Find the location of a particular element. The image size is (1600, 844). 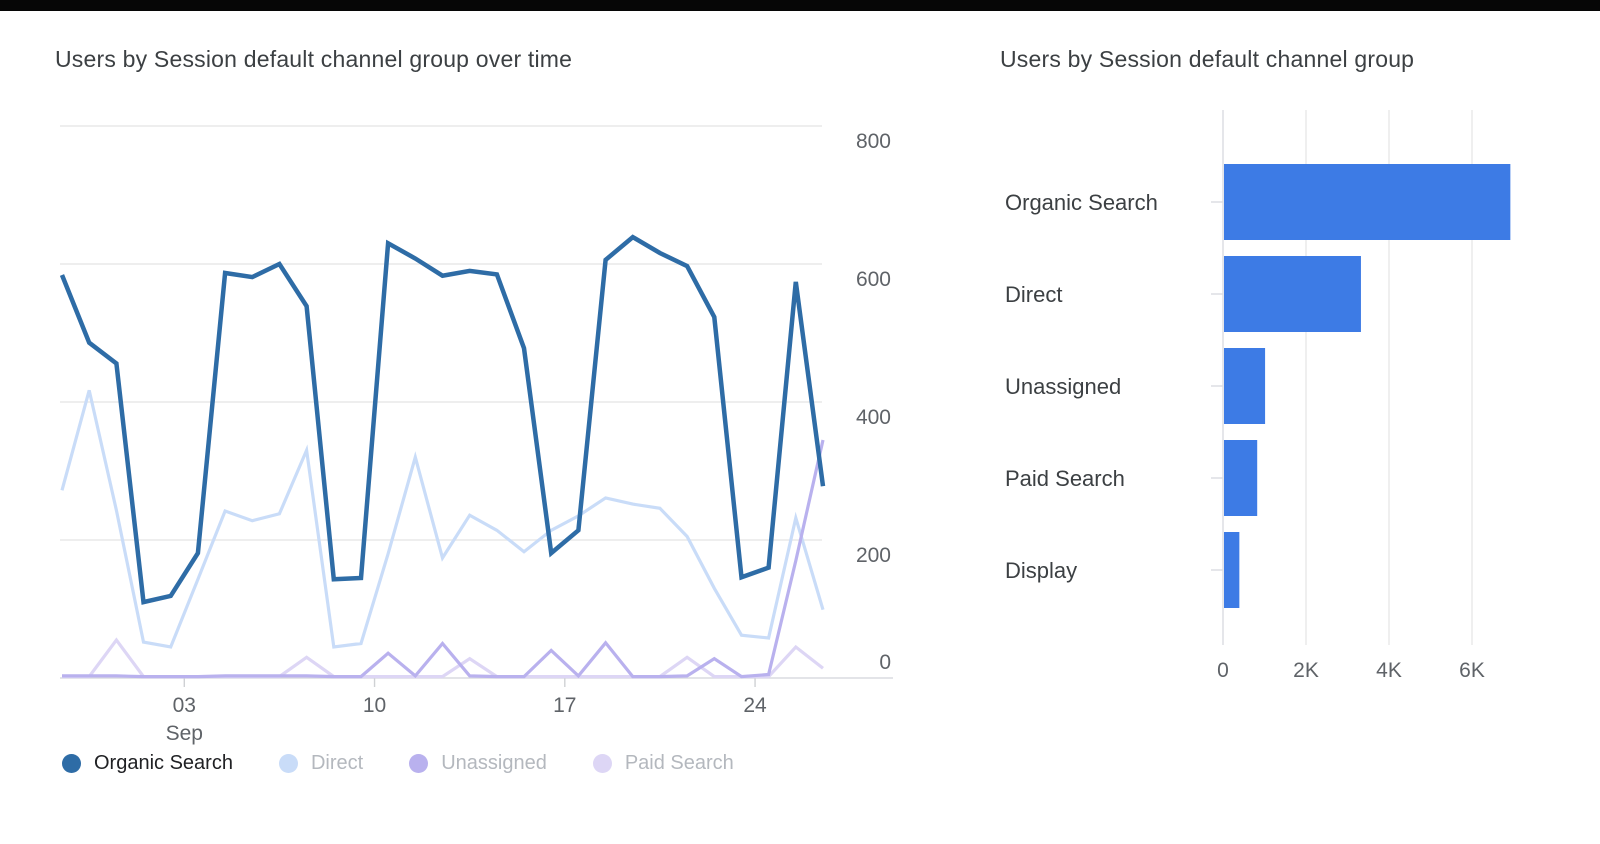

legend-item-direct: Direct is located at coordinates (321, 763).